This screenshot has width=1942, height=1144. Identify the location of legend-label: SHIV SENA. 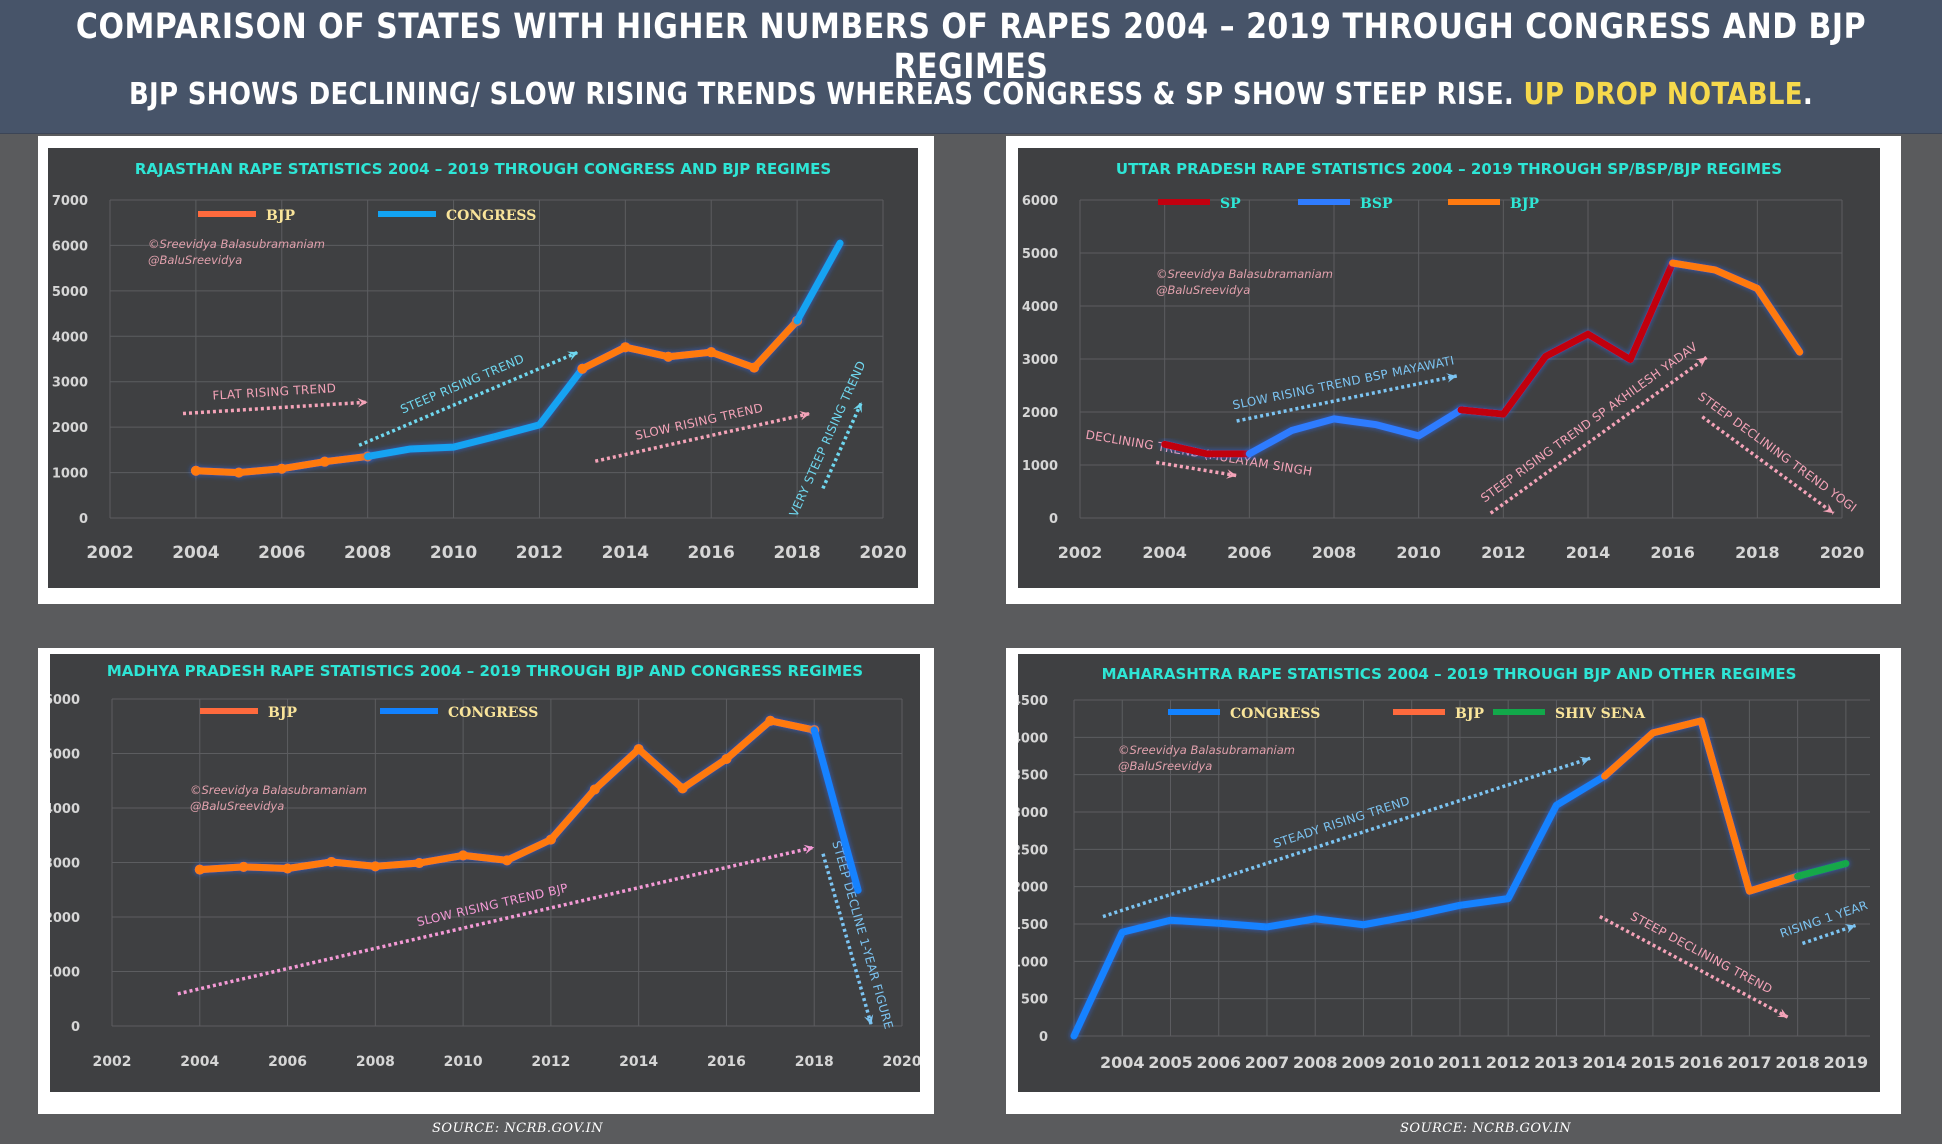
(1600, 714).